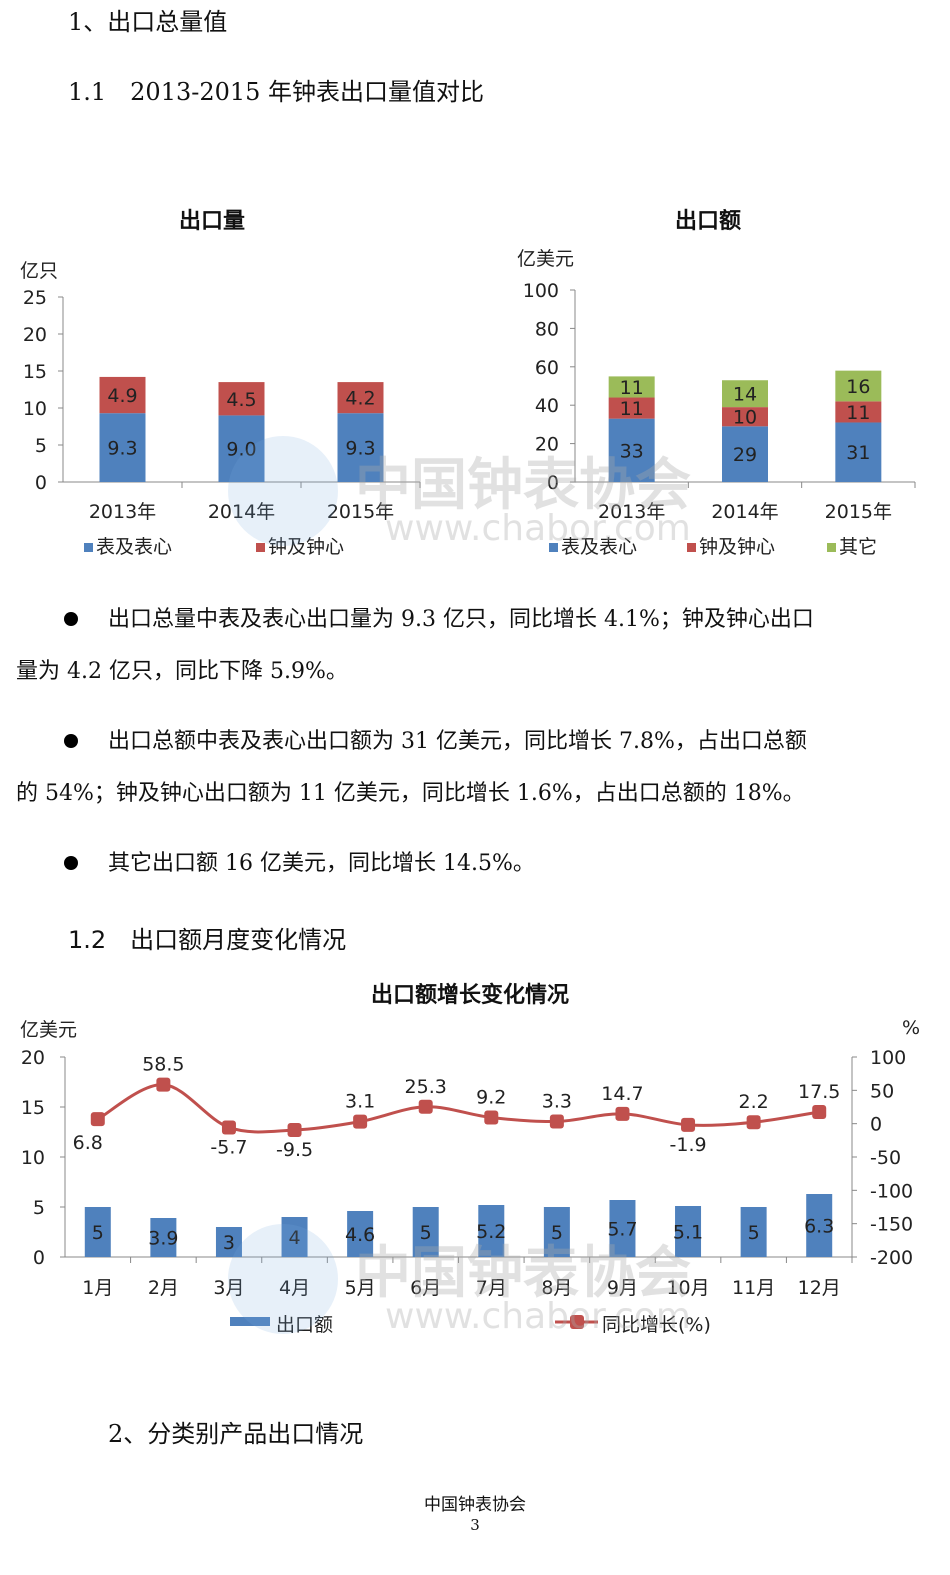  I want to click on chart-title: 出口量, so click(212, 221).